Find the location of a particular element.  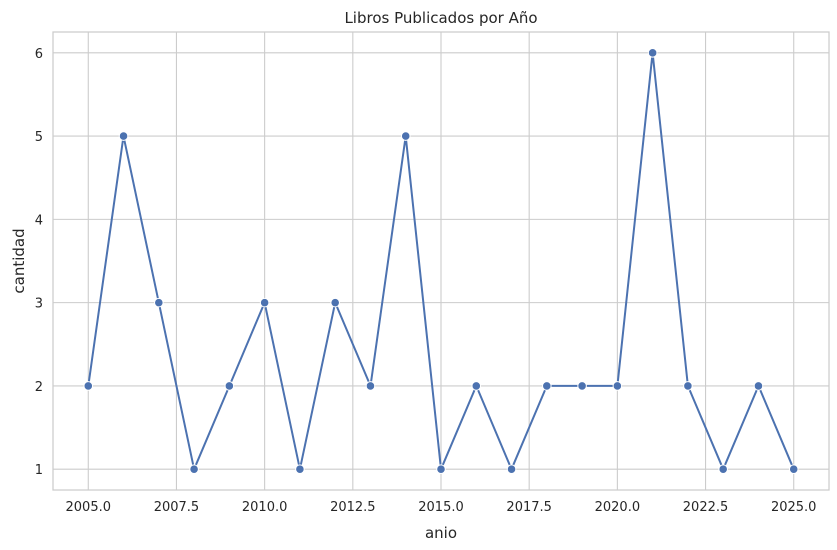

x-tick-label: 2015.0 is located at coordinates (441, 507).